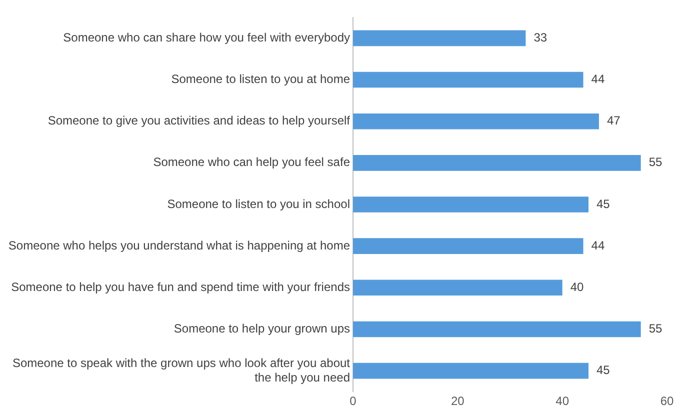 The width and height of the screenshot is (679, 416). What do you see at coordinates (353, 401) in the screenshot?
I see `x-tick-label: 0` at bounding box center [353, 401].